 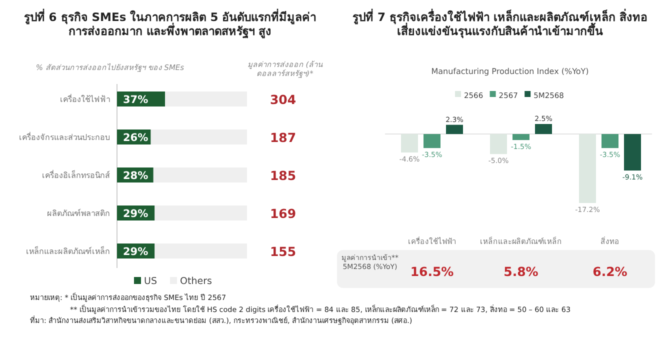 What do you see at coordinates (610, 271) in the screenshot?
I see `text: 6.2%` at bounding box center [610, 271].